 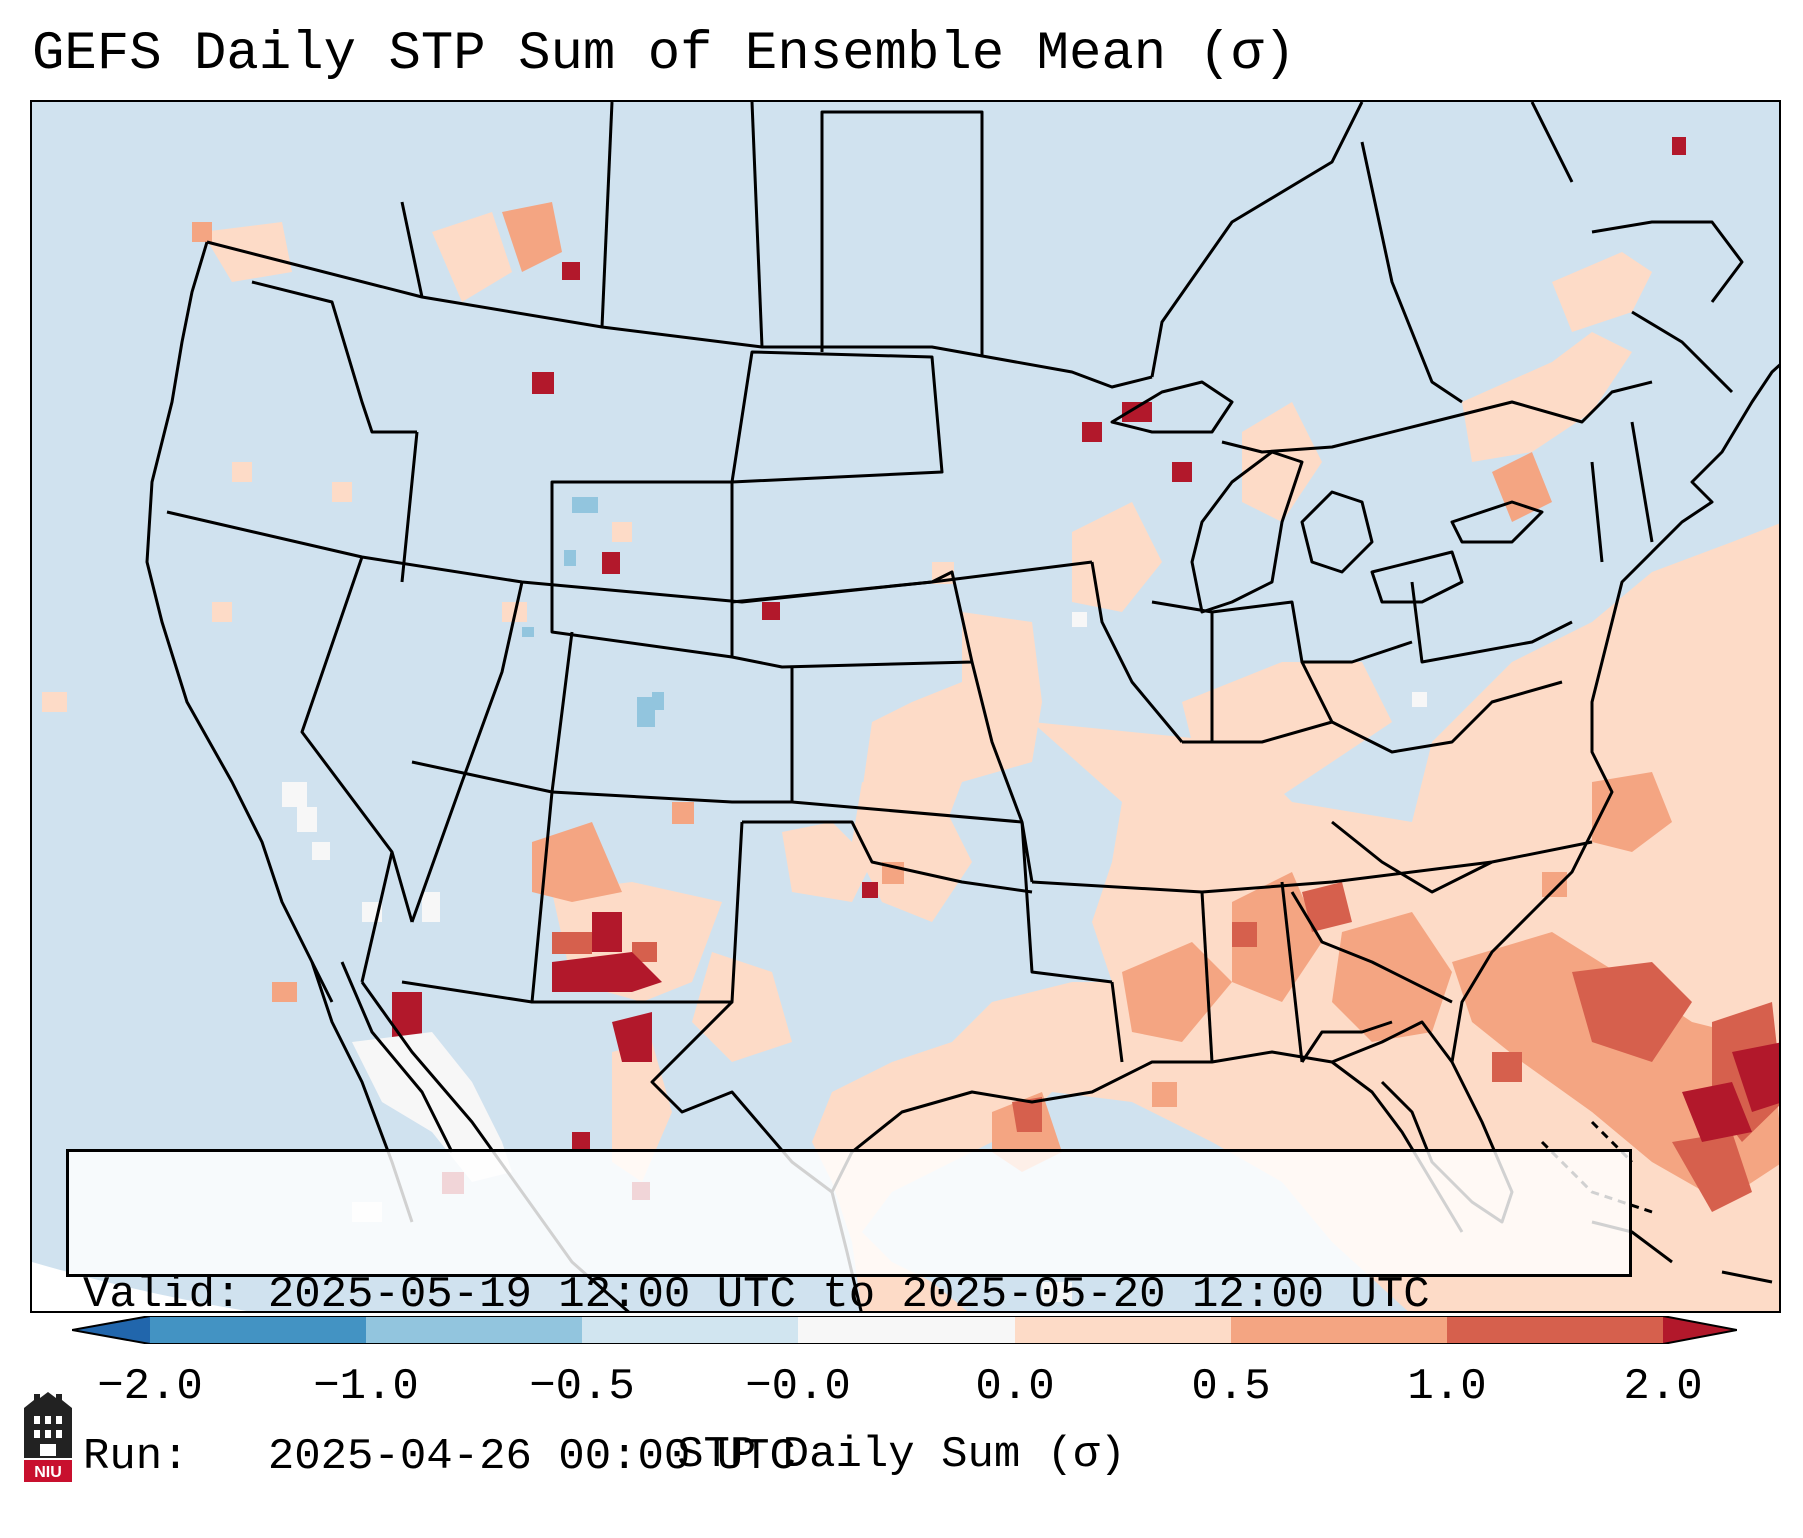 I want to click on colorbar-tick-label: 2.0, so click(x=1663, y=1387).